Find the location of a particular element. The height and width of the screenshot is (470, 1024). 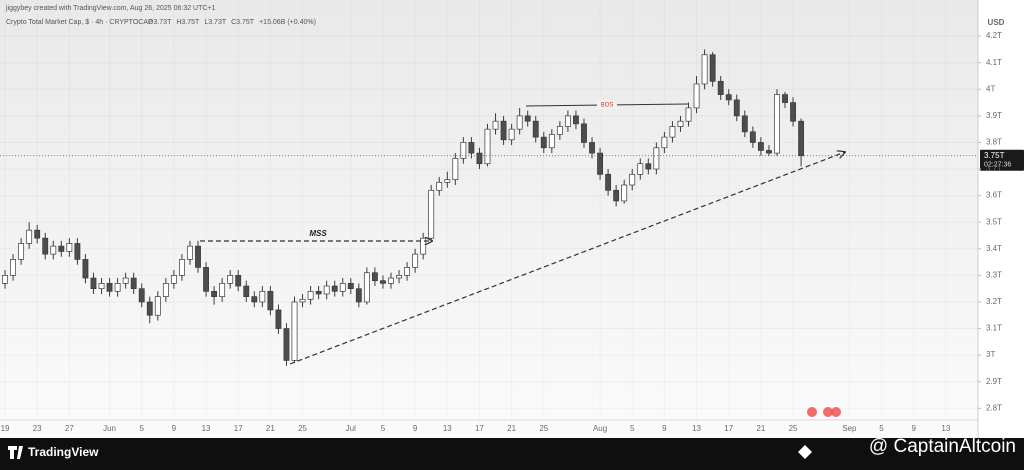

price-axis-background is located at coordinates (1001, 219).